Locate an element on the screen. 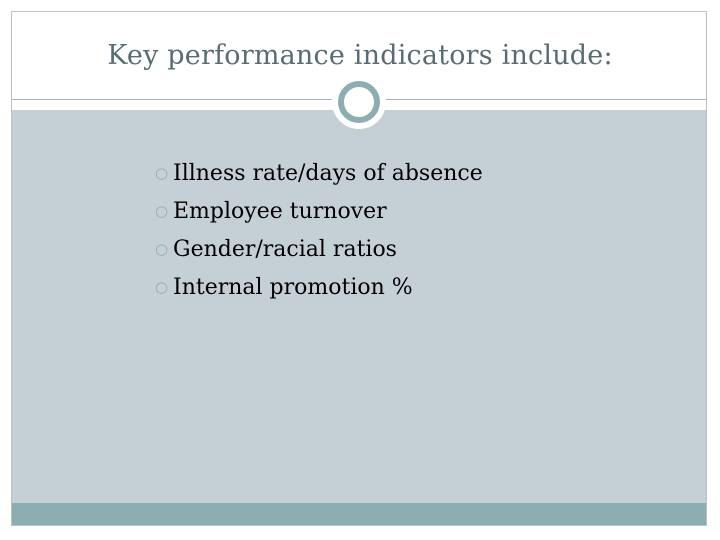 The image size is (720, 540). bullet-text: Illness rate/days of absence is located at coordinates (328, 173).